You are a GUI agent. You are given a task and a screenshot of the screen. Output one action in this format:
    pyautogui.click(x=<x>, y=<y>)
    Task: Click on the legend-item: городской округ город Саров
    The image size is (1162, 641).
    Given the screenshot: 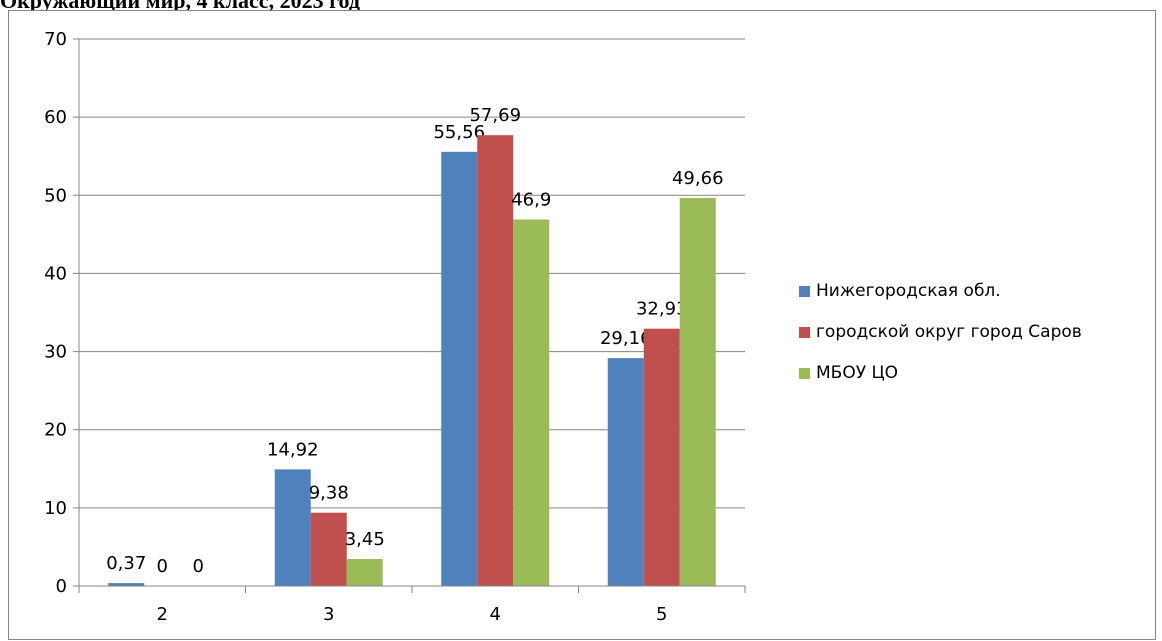 What is the action you would take?
    pyautogui.click(x=979, y=332)
    